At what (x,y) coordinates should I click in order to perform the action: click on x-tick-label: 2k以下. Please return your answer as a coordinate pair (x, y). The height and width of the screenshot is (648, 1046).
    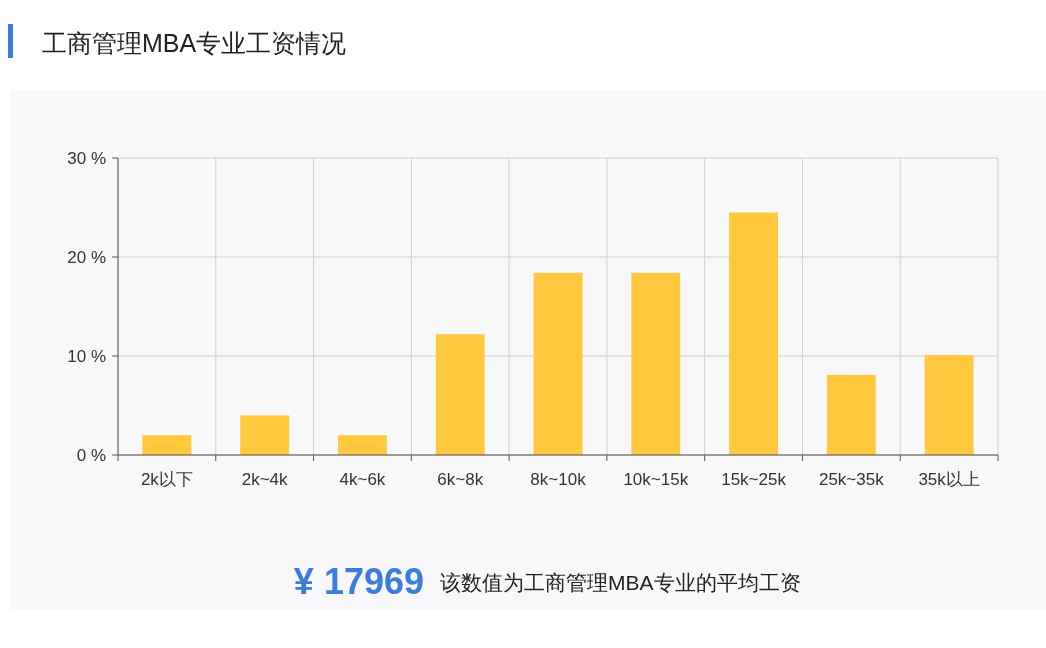
    Looking at the image, I should click on (166, 479).